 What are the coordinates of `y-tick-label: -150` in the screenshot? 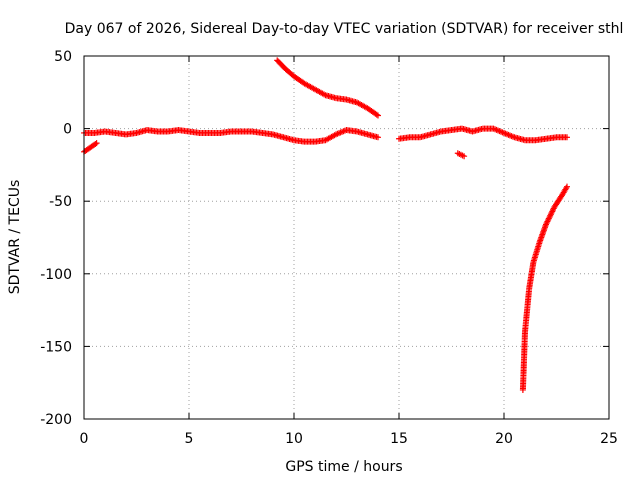 It's located at (56, 347).